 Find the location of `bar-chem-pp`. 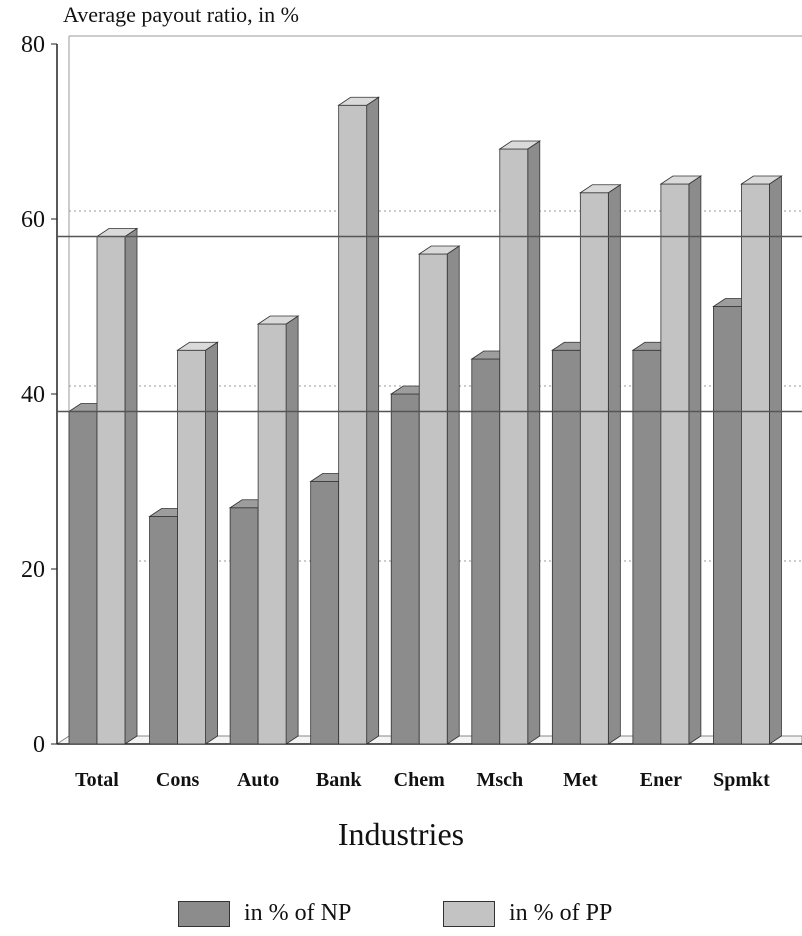

bar-chem-pp is located at coordinates (433, 499).